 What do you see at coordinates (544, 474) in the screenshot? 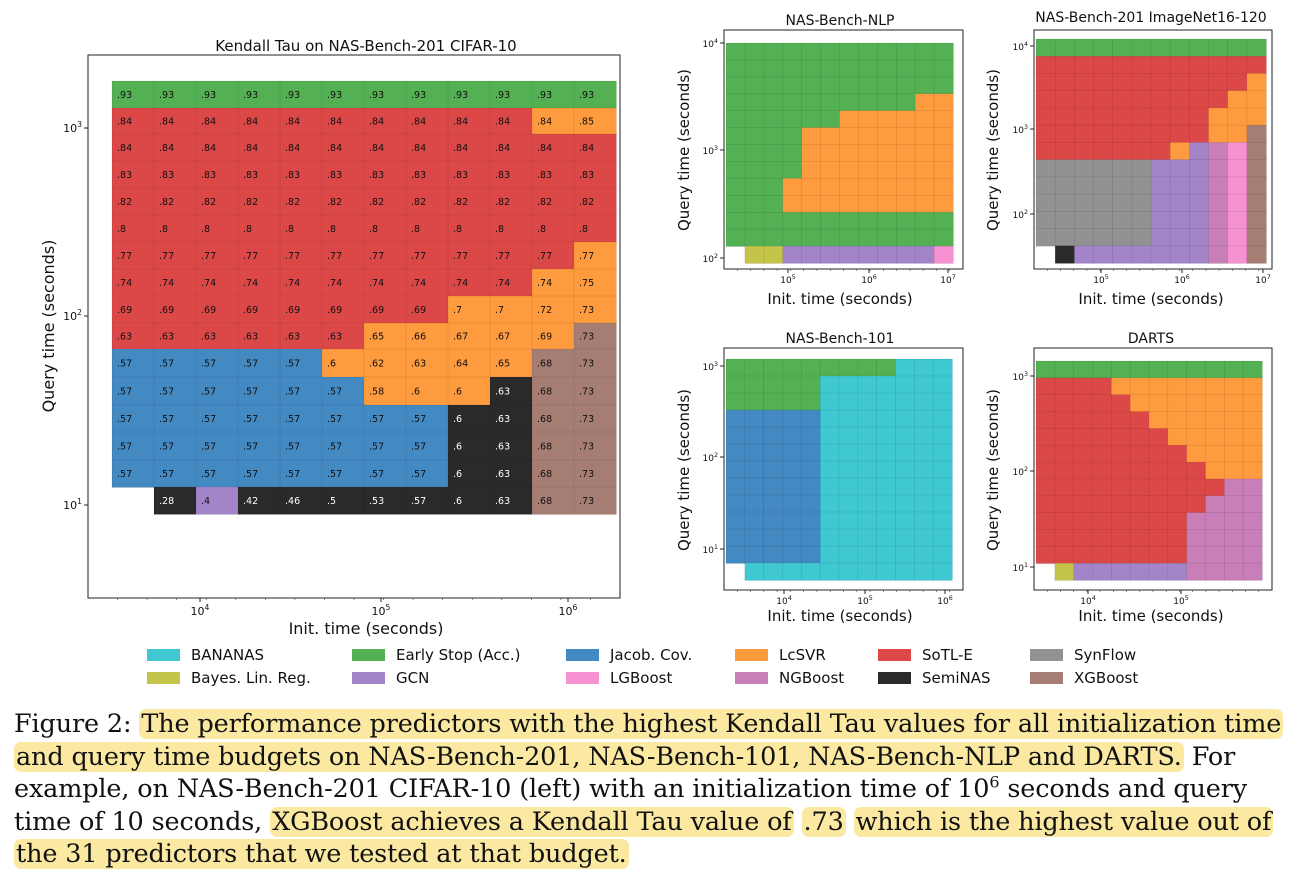
I see `cell-value-label: .68` at bounding box center [544, 474].